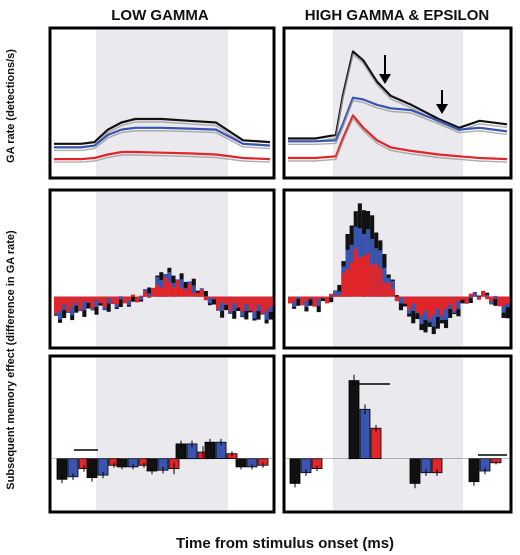 This screenshot has width=520, height=555. What do you see at coordinates (160, 15) in the screenshot?
I see `column-title-low: LOW GAMMA` at bounding box center [160, 15].